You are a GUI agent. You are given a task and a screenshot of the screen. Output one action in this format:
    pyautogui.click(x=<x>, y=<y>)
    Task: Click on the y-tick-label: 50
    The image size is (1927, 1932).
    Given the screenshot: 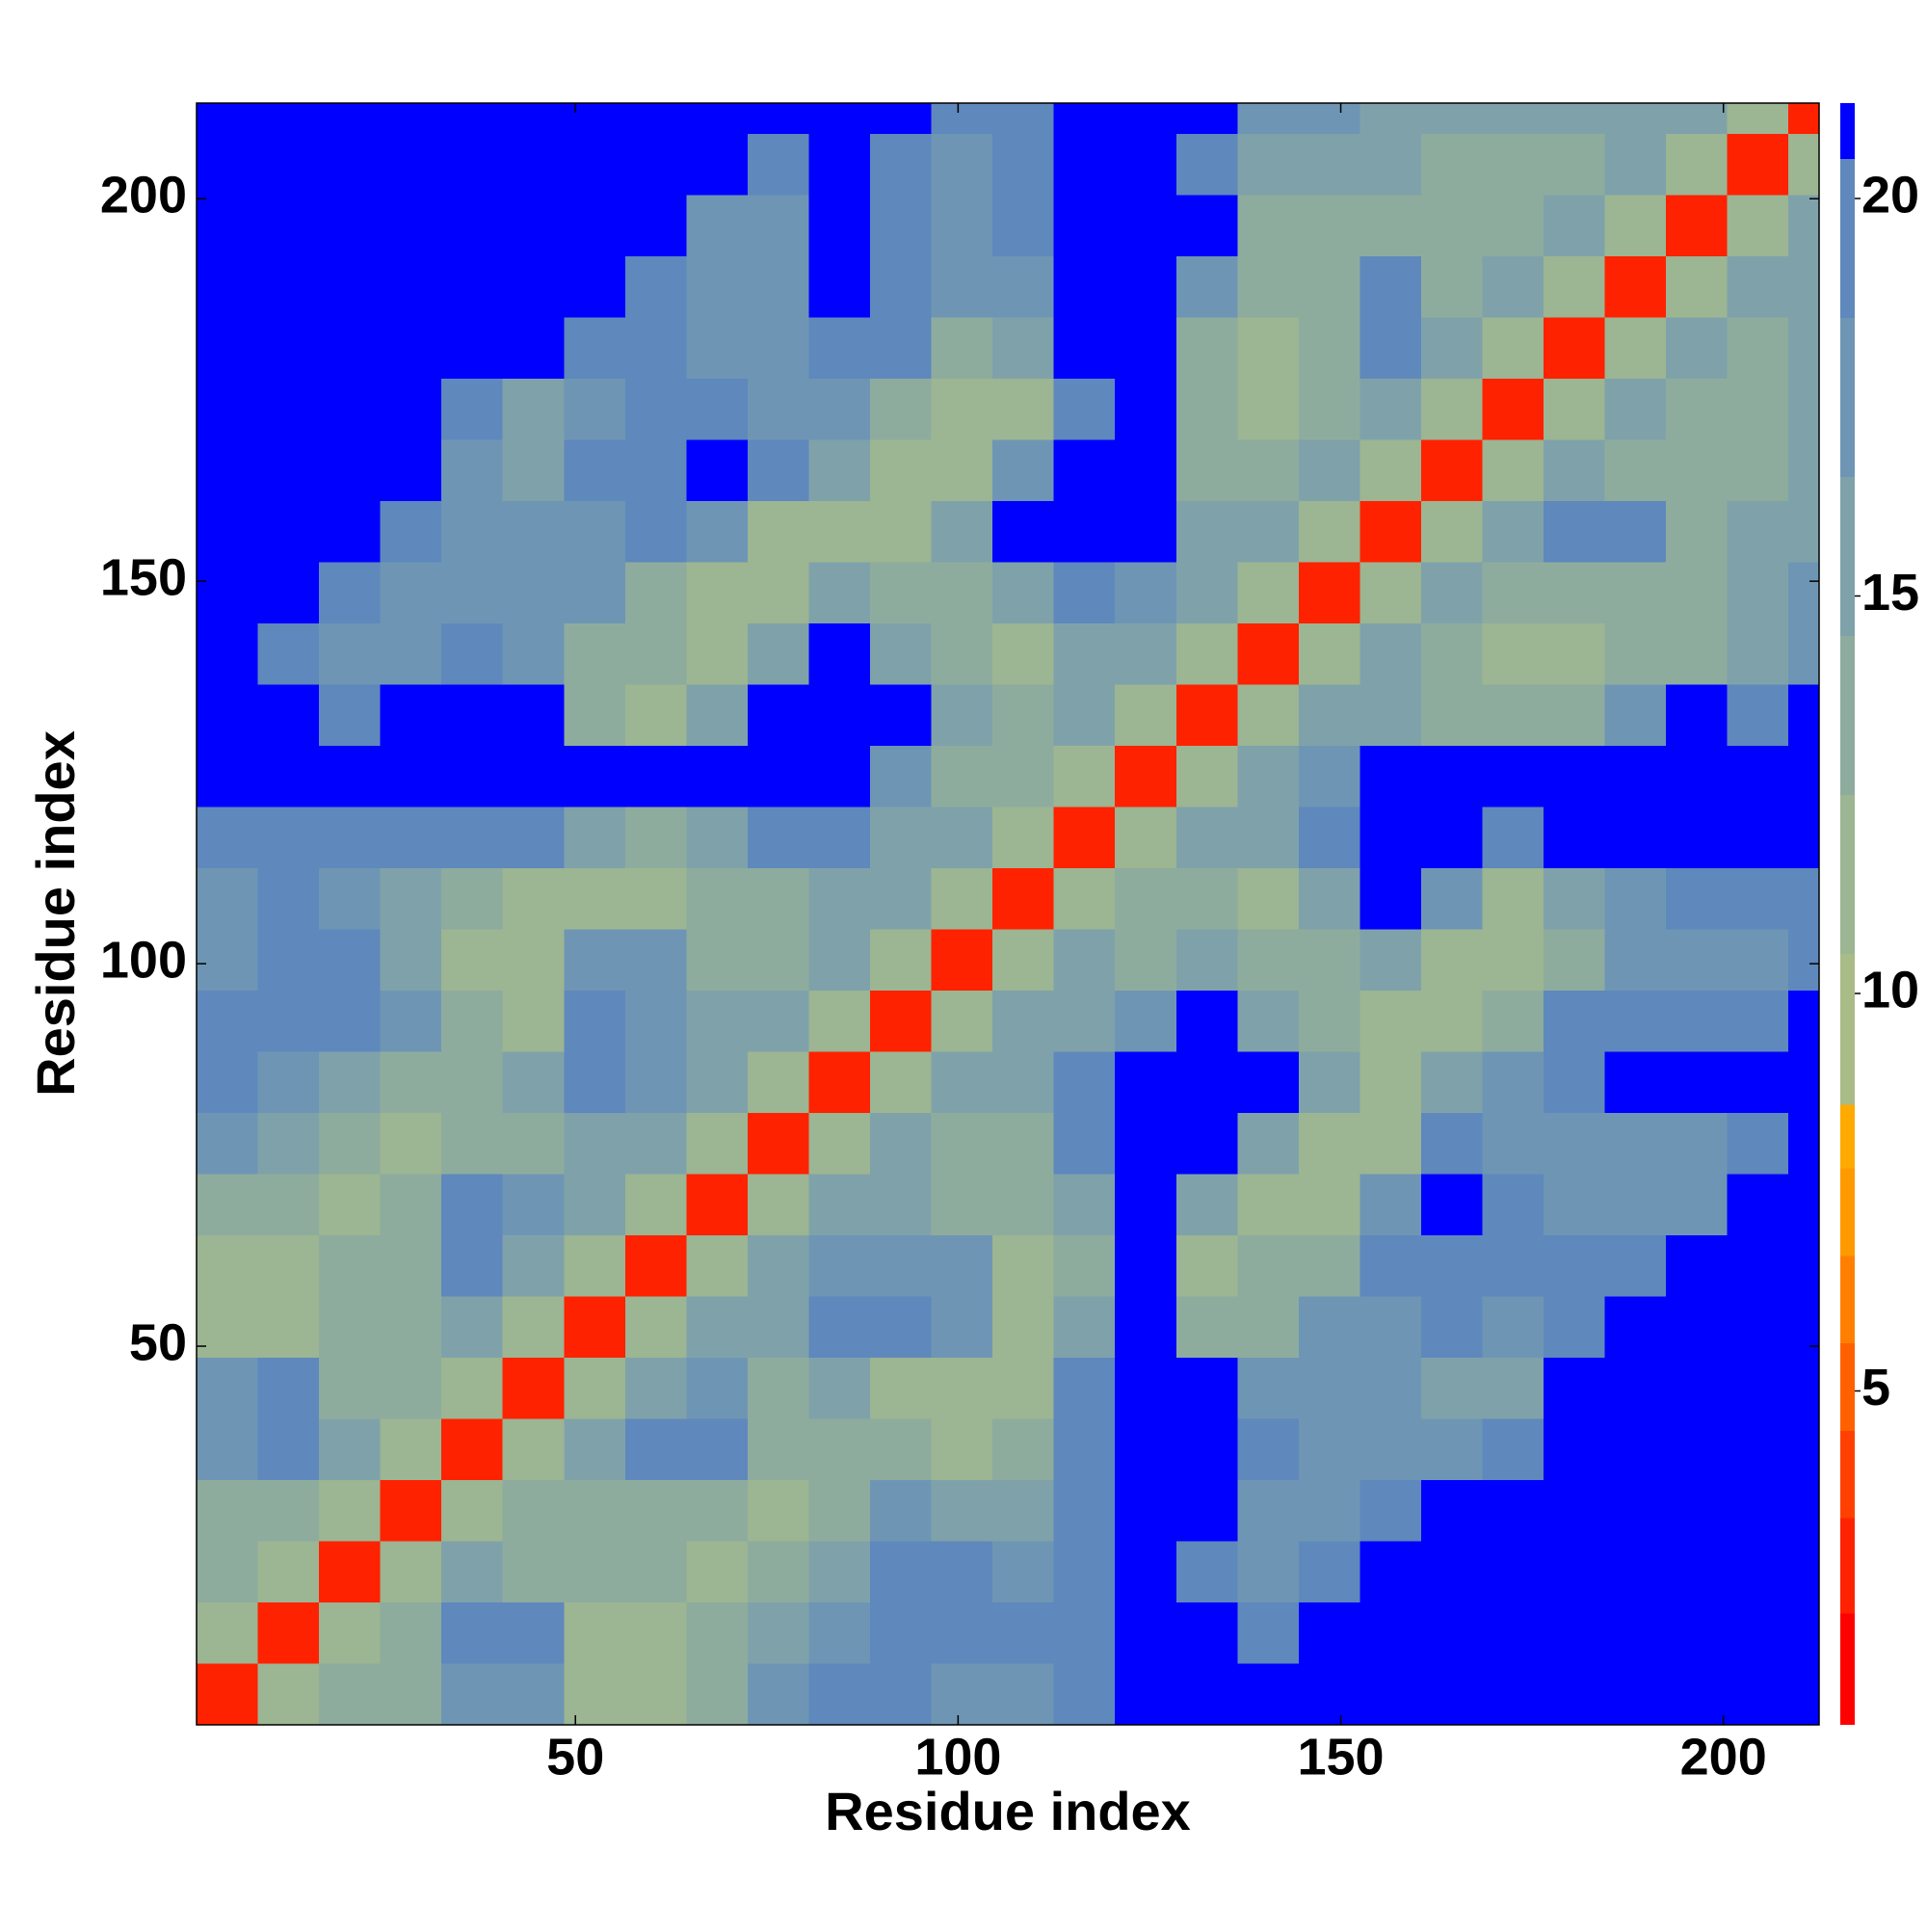 What is the action you would take?
    pyautogui.click(x=158, y=1342)
    